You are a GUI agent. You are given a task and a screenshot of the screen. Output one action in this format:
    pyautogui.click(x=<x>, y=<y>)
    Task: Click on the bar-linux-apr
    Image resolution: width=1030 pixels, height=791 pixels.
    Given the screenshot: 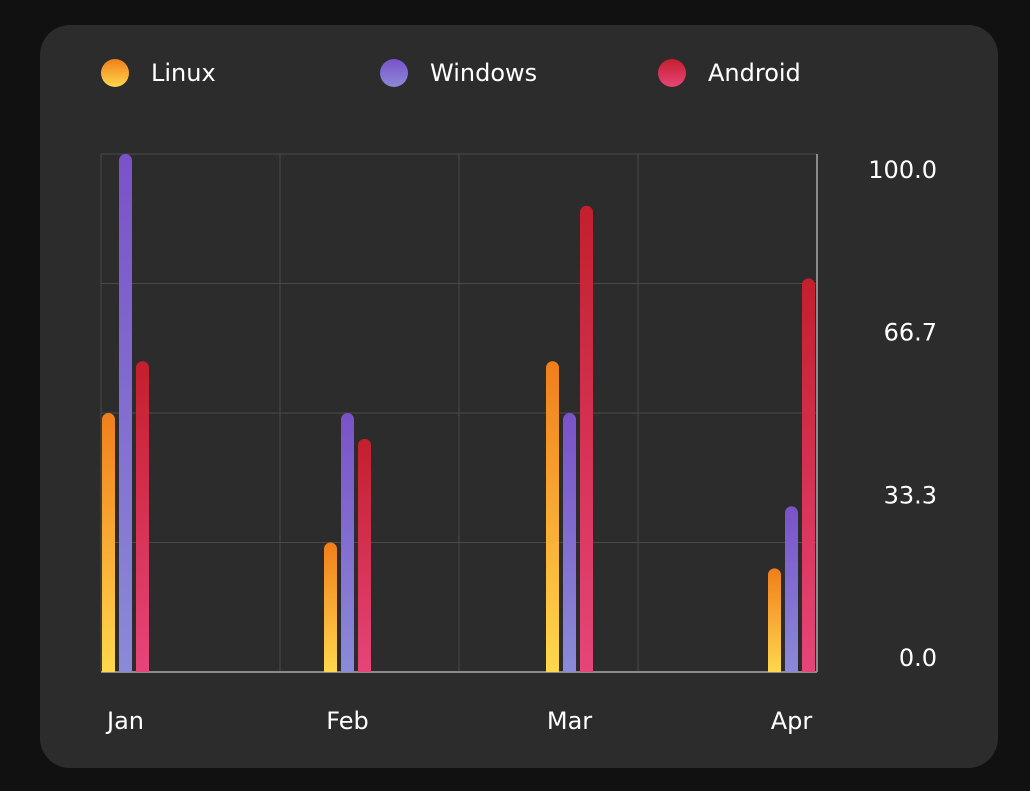 What is the action you would take?
    pyautogui.click(x=774, y=620)
    